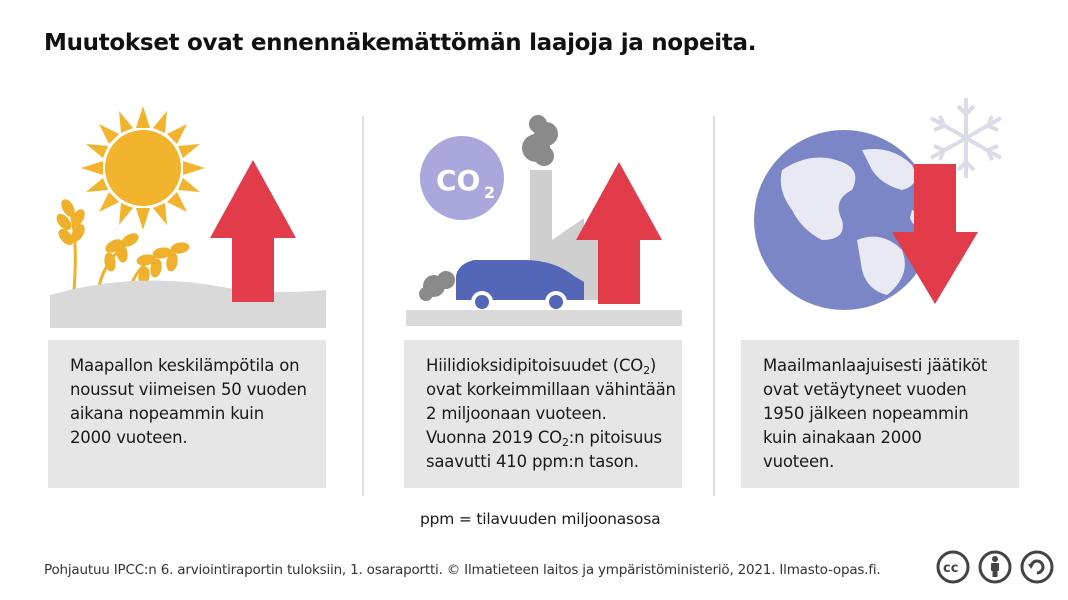 The height and width of the screenshot is (600, 1068). I want to click on wheat-icon, so click(123, 247).